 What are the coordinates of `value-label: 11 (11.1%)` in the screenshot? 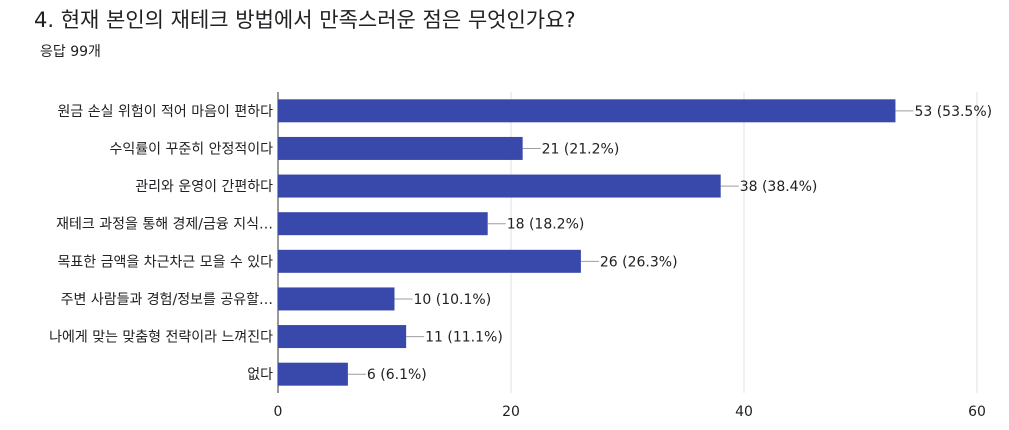 It's located at (464, 338).